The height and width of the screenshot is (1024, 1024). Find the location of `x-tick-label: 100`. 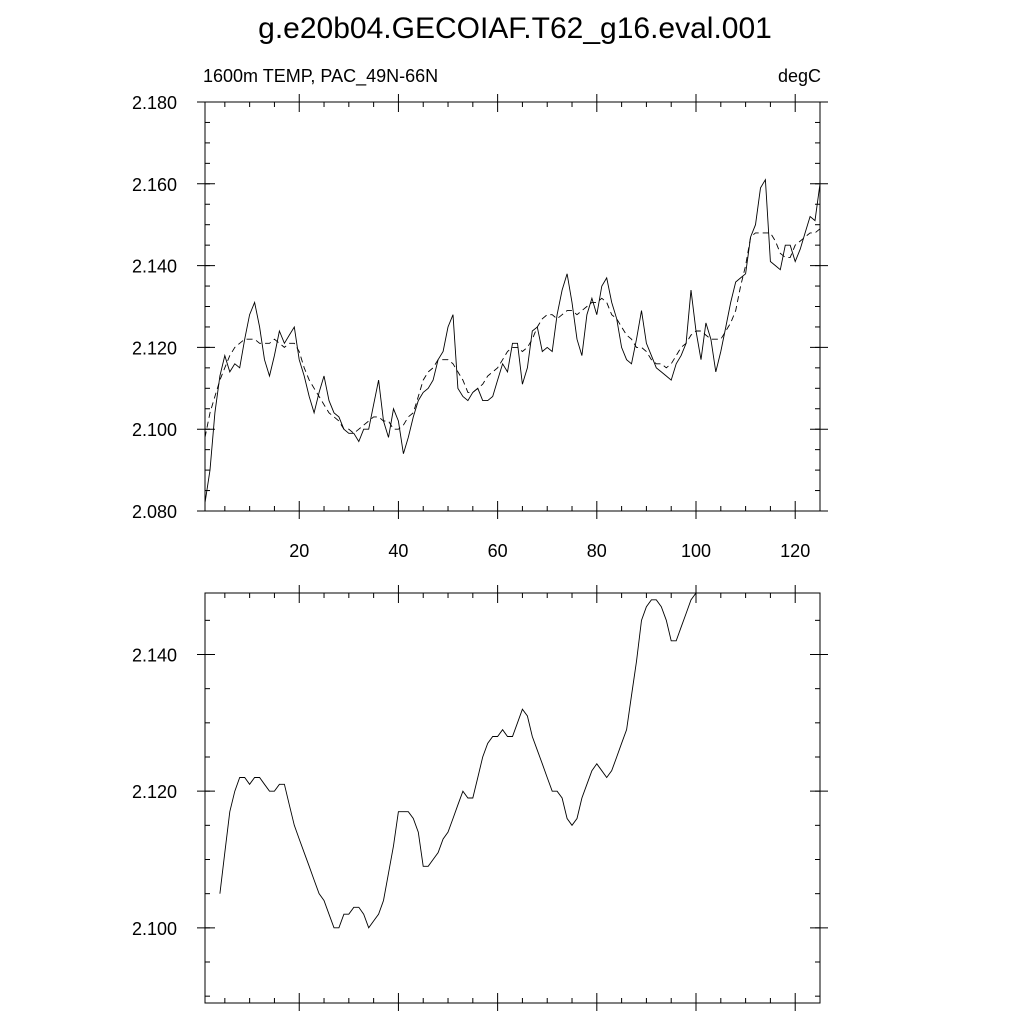

x-tick-label: 100 is located at coordinates (696, 551).